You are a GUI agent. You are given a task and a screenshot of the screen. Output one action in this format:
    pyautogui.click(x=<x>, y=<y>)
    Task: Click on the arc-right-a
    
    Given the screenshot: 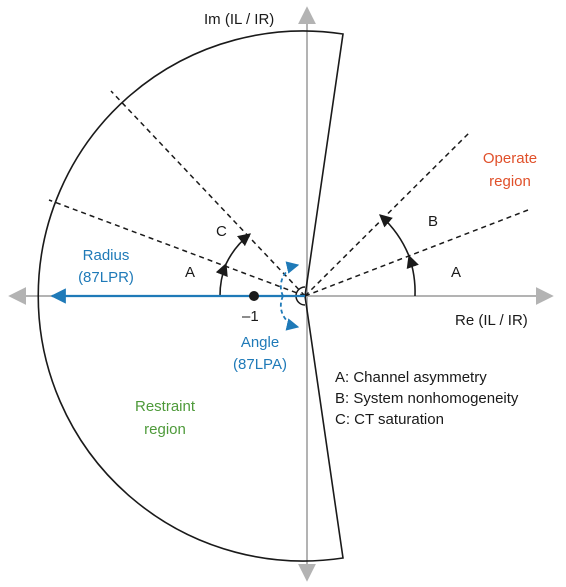 What is the action you would take?
    pyautogui.click(x=412, y=275)
    